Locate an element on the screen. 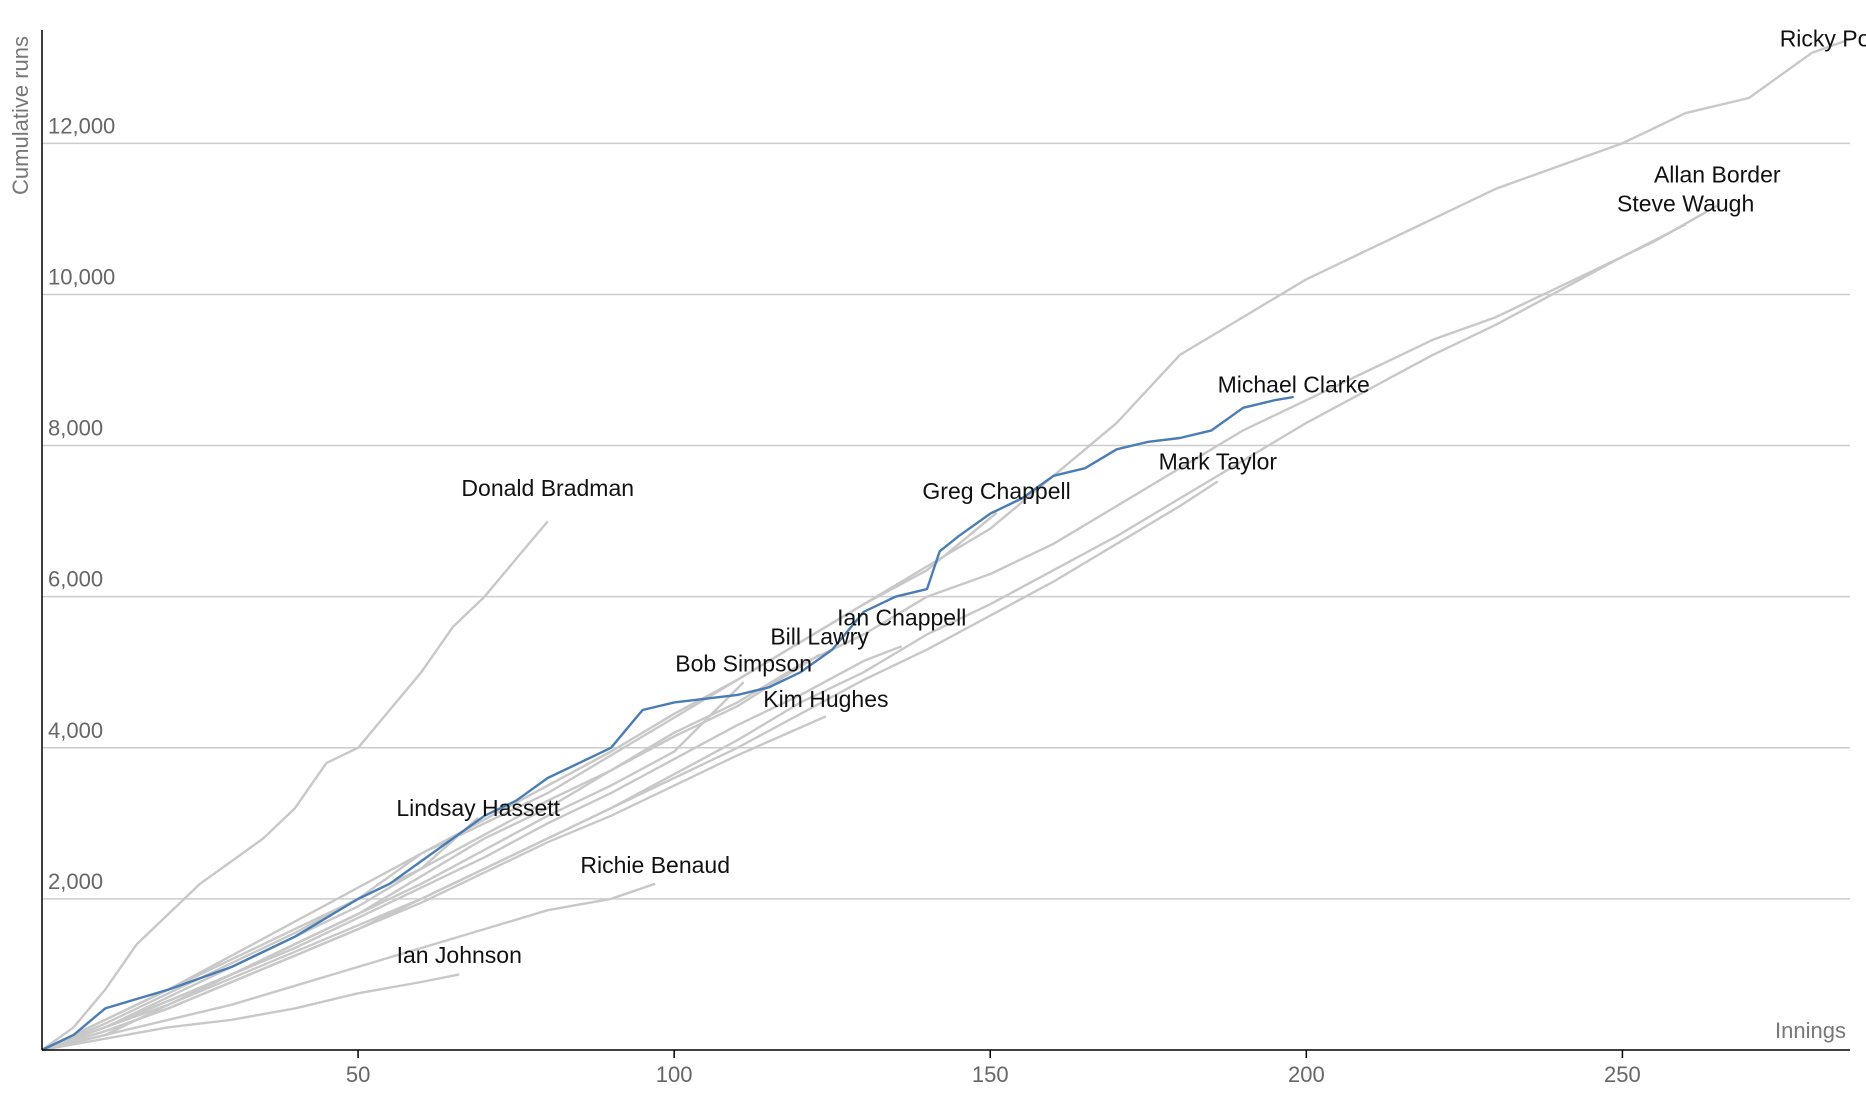  x-tick-label: 50 is located at coordinates (358, 1074).